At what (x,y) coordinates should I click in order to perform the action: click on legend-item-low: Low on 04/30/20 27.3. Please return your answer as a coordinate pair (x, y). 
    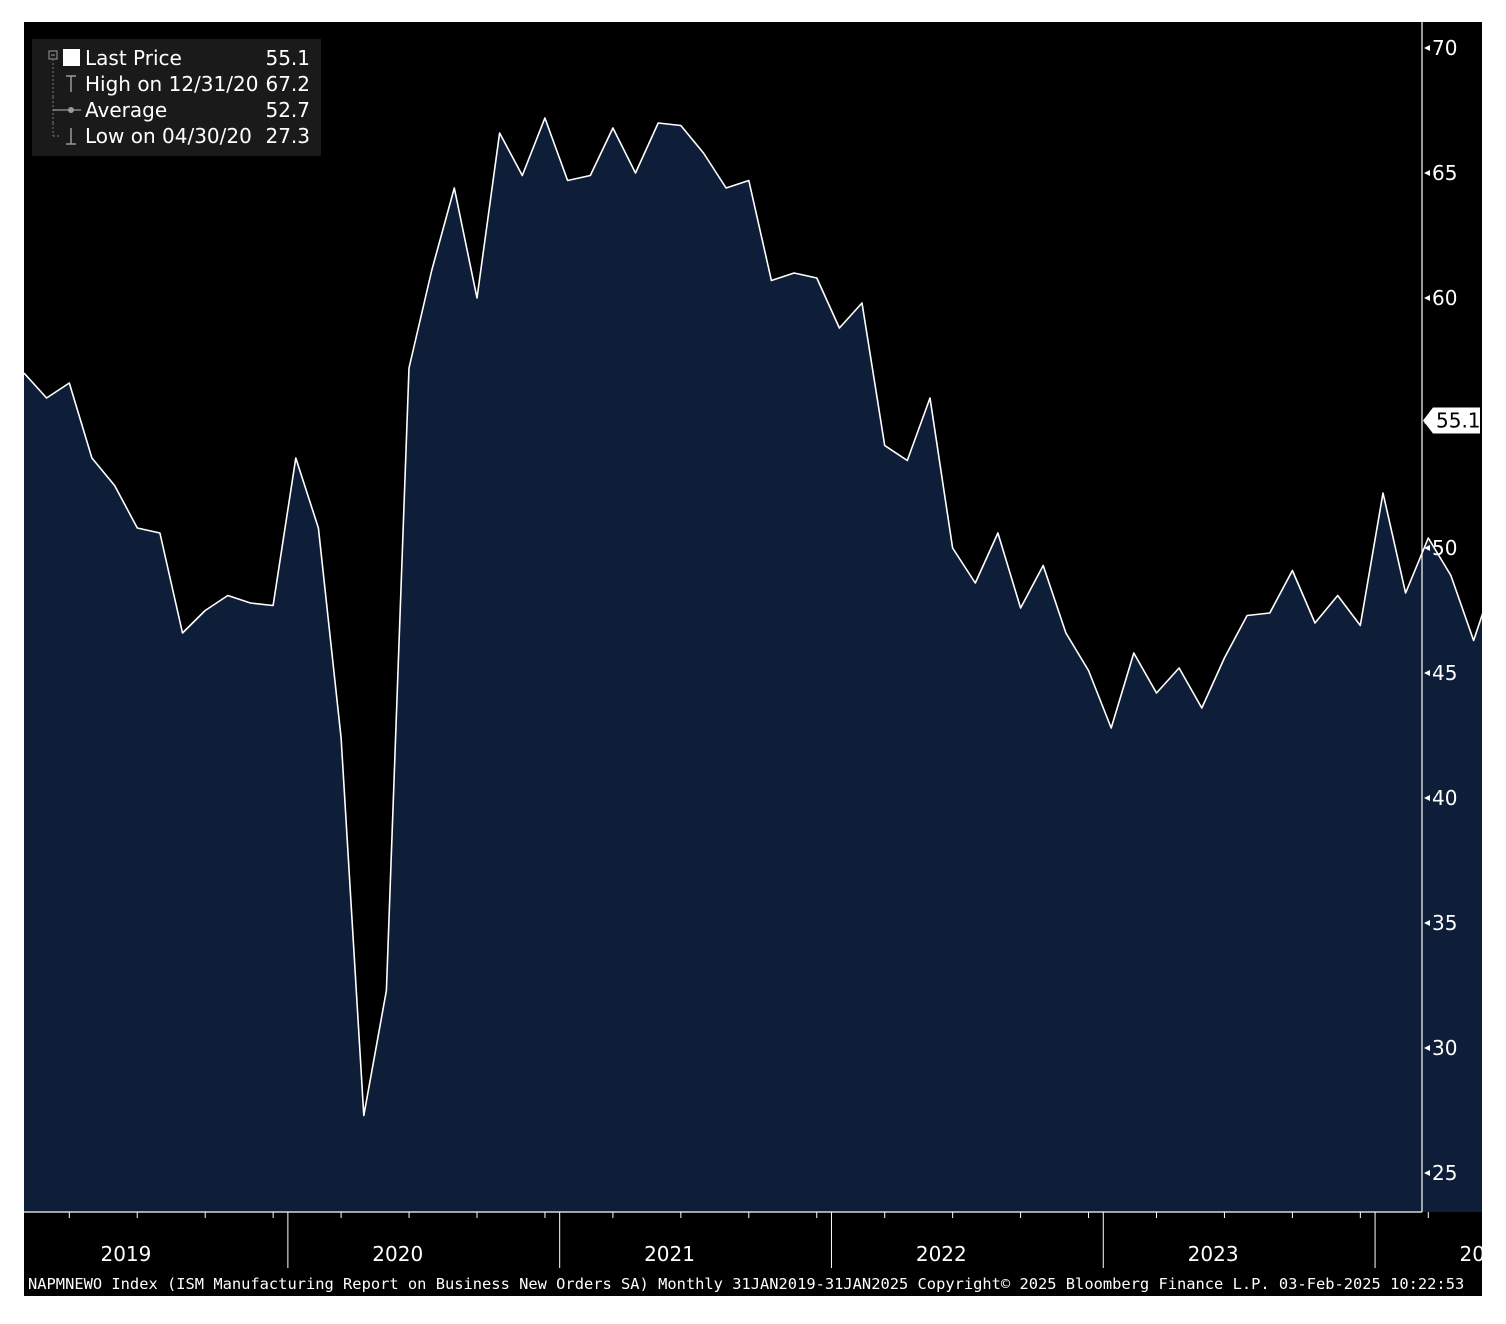
    Looking at the image, I should click on (176, 136).